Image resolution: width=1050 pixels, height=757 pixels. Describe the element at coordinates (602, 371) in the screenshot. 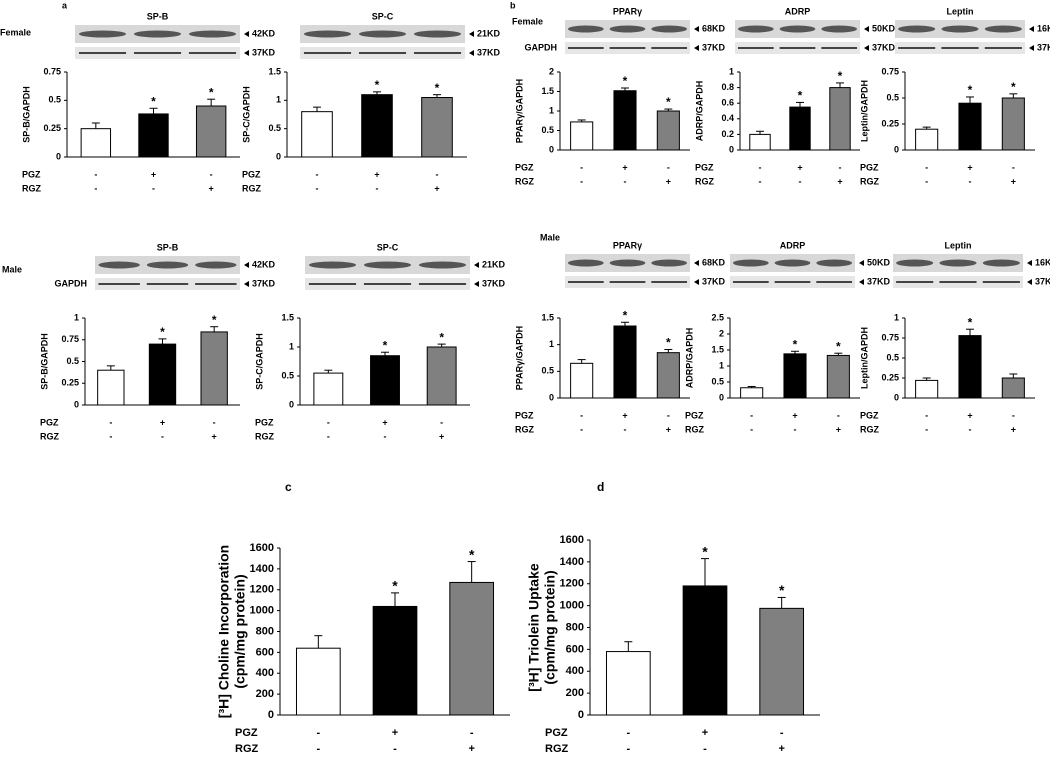

I see `bar-chart: 0 0.5 1 1.5 PPARγ/GAPDH - - * + - * - + PGZ RGZ` at that location.